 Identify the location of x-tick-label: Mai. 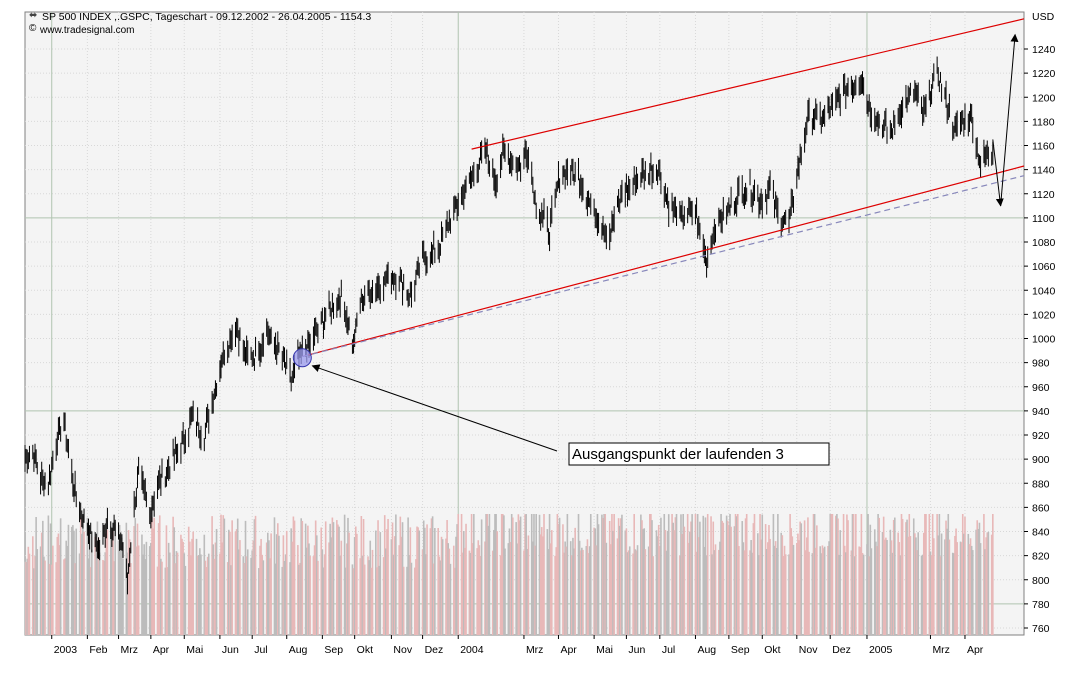
(194, 650).